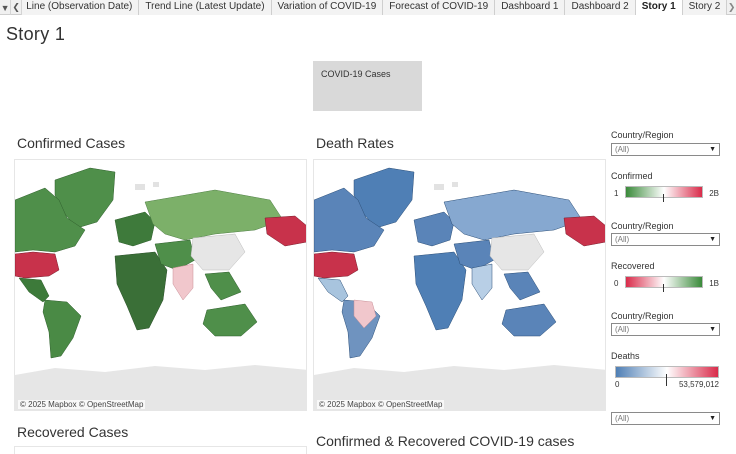 This screenshot has height=454, width=736. Describe the element at coordinates (714, 193) in the screenshot. I see `legend-max: 2B` at that location.